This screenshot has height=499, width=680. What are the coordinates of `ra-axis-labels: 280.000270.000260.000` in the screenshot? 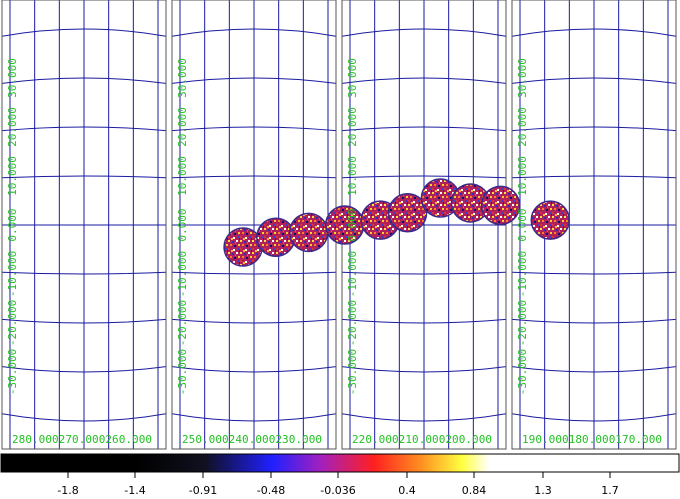 It's located at (82, 439).